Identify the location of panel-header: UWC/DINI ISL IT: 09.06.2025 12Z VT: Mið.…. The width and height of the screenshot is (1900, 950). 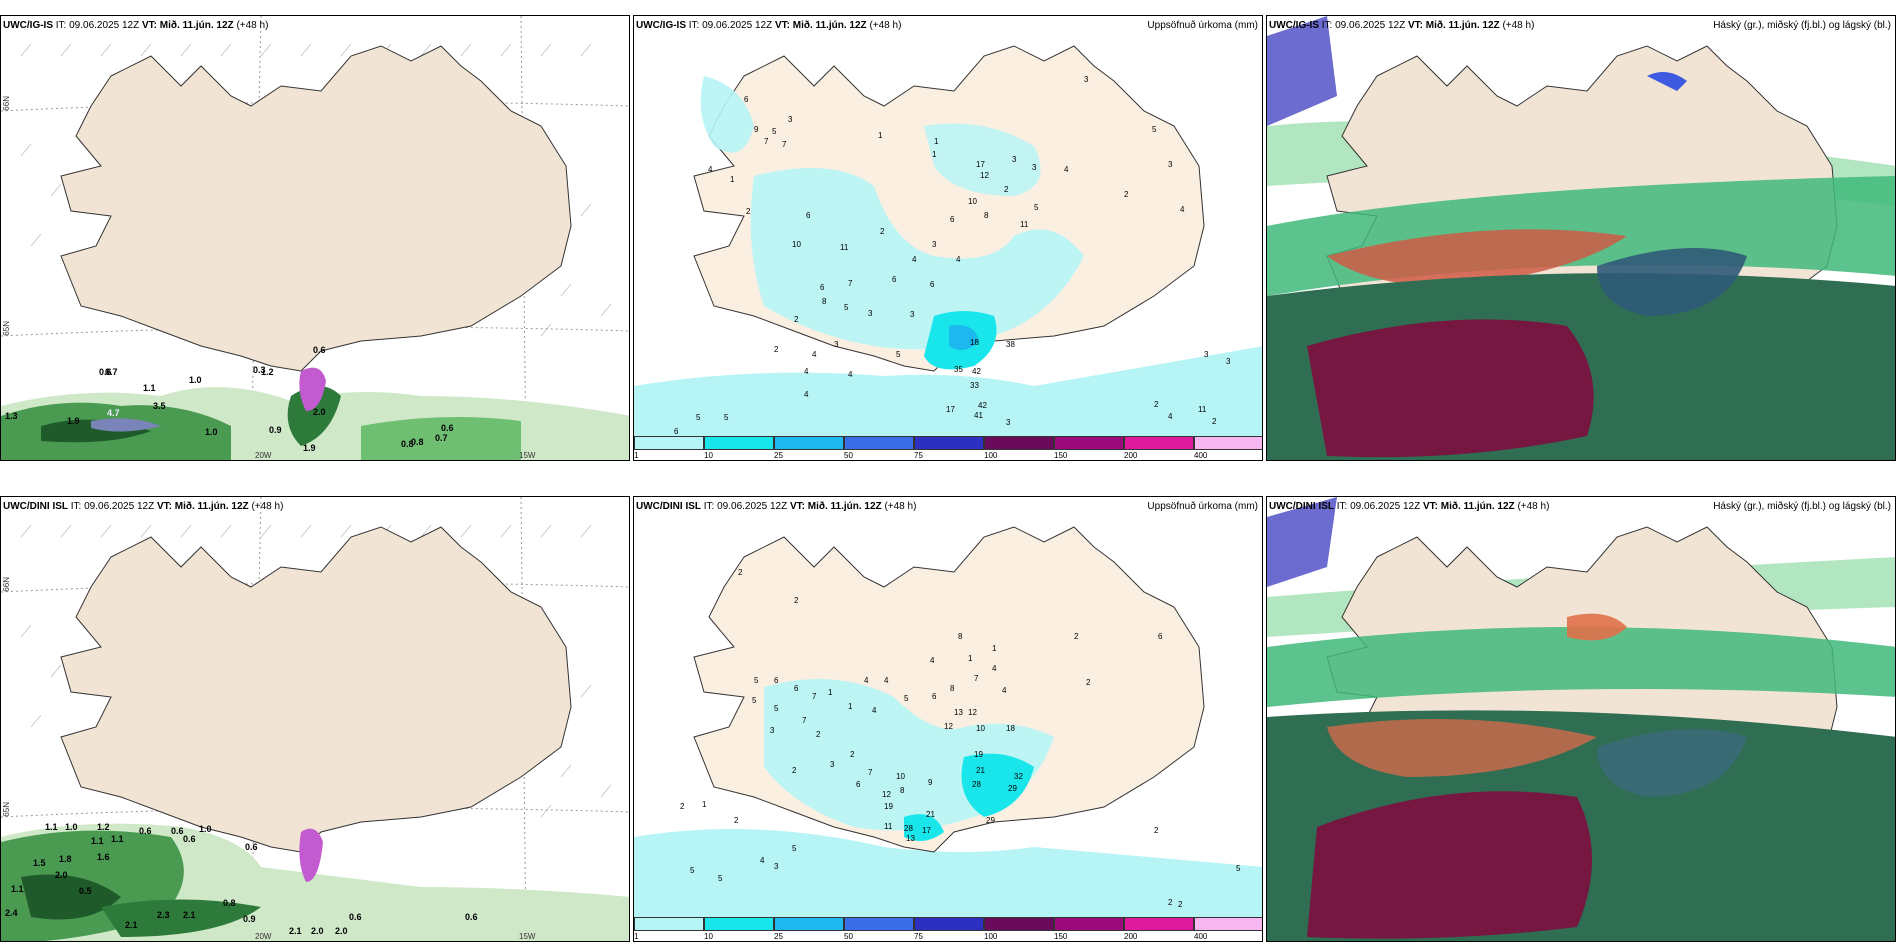
(143, 506).